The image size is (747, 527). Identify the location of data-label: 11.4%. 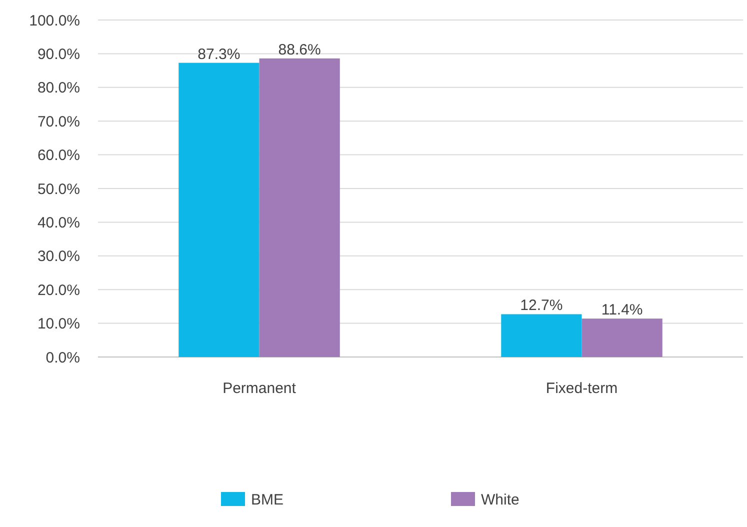
(622, 310).